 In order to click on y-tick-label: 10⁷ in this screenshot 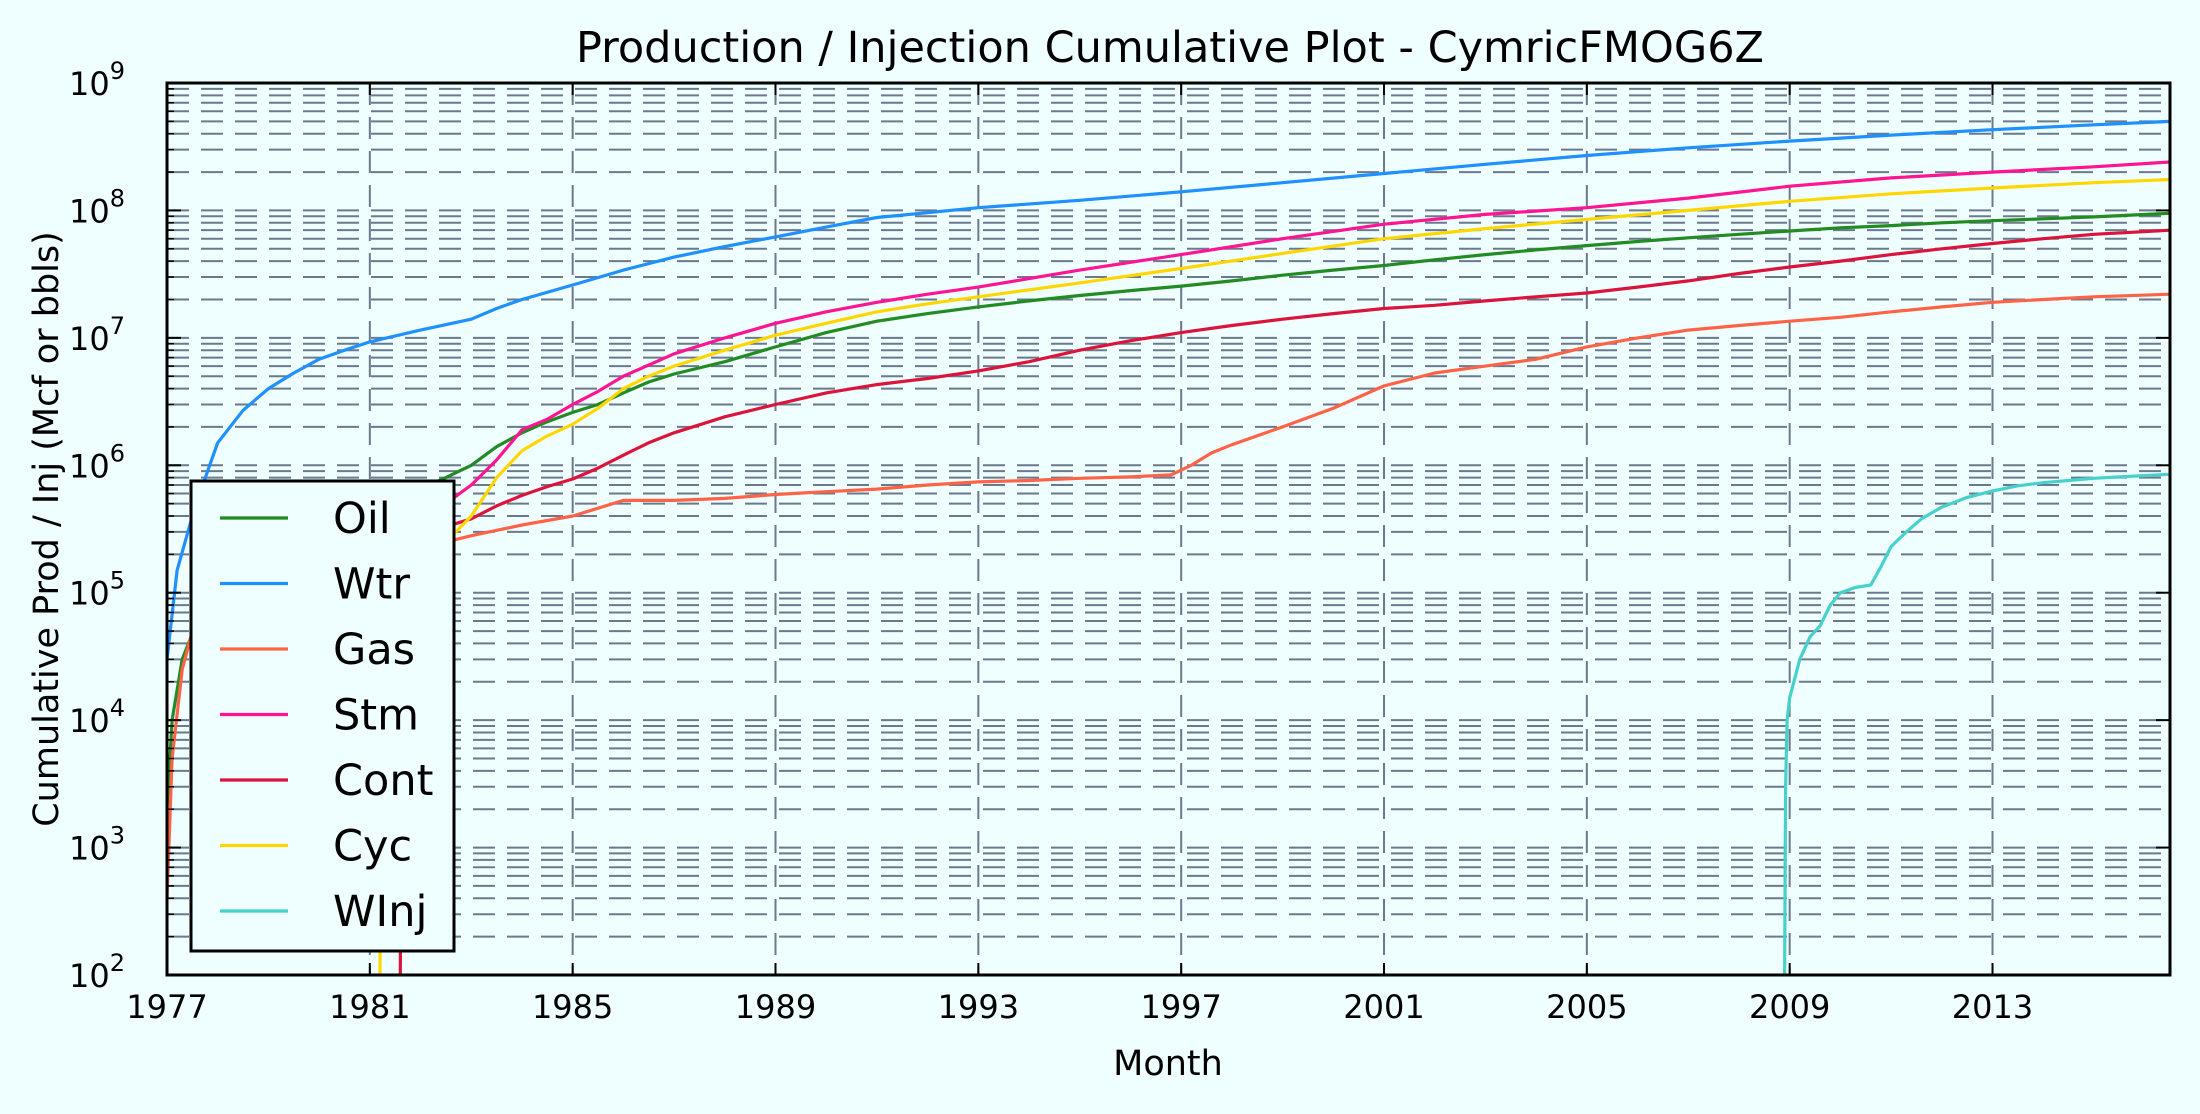, I will do `click(97, 335)`.